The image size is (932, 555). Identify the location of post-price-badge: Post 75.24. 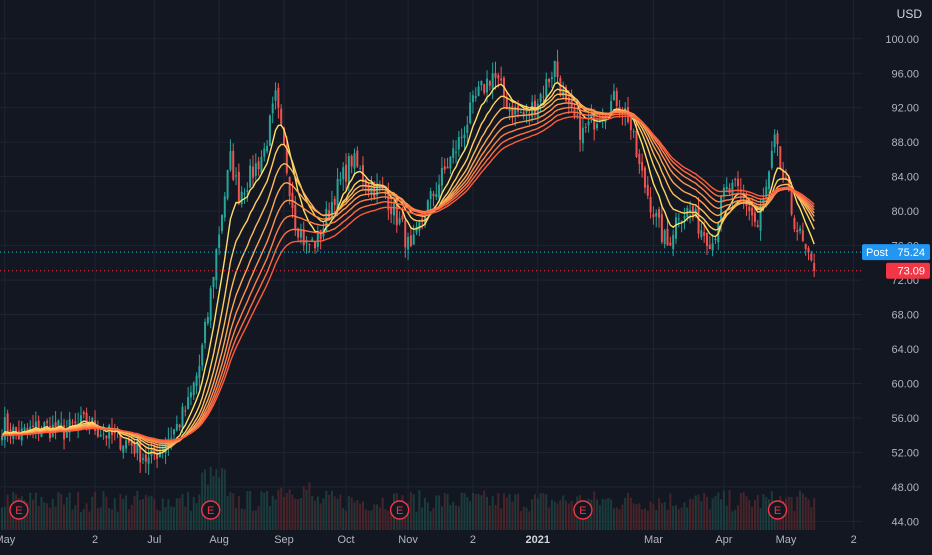
(896, 252).